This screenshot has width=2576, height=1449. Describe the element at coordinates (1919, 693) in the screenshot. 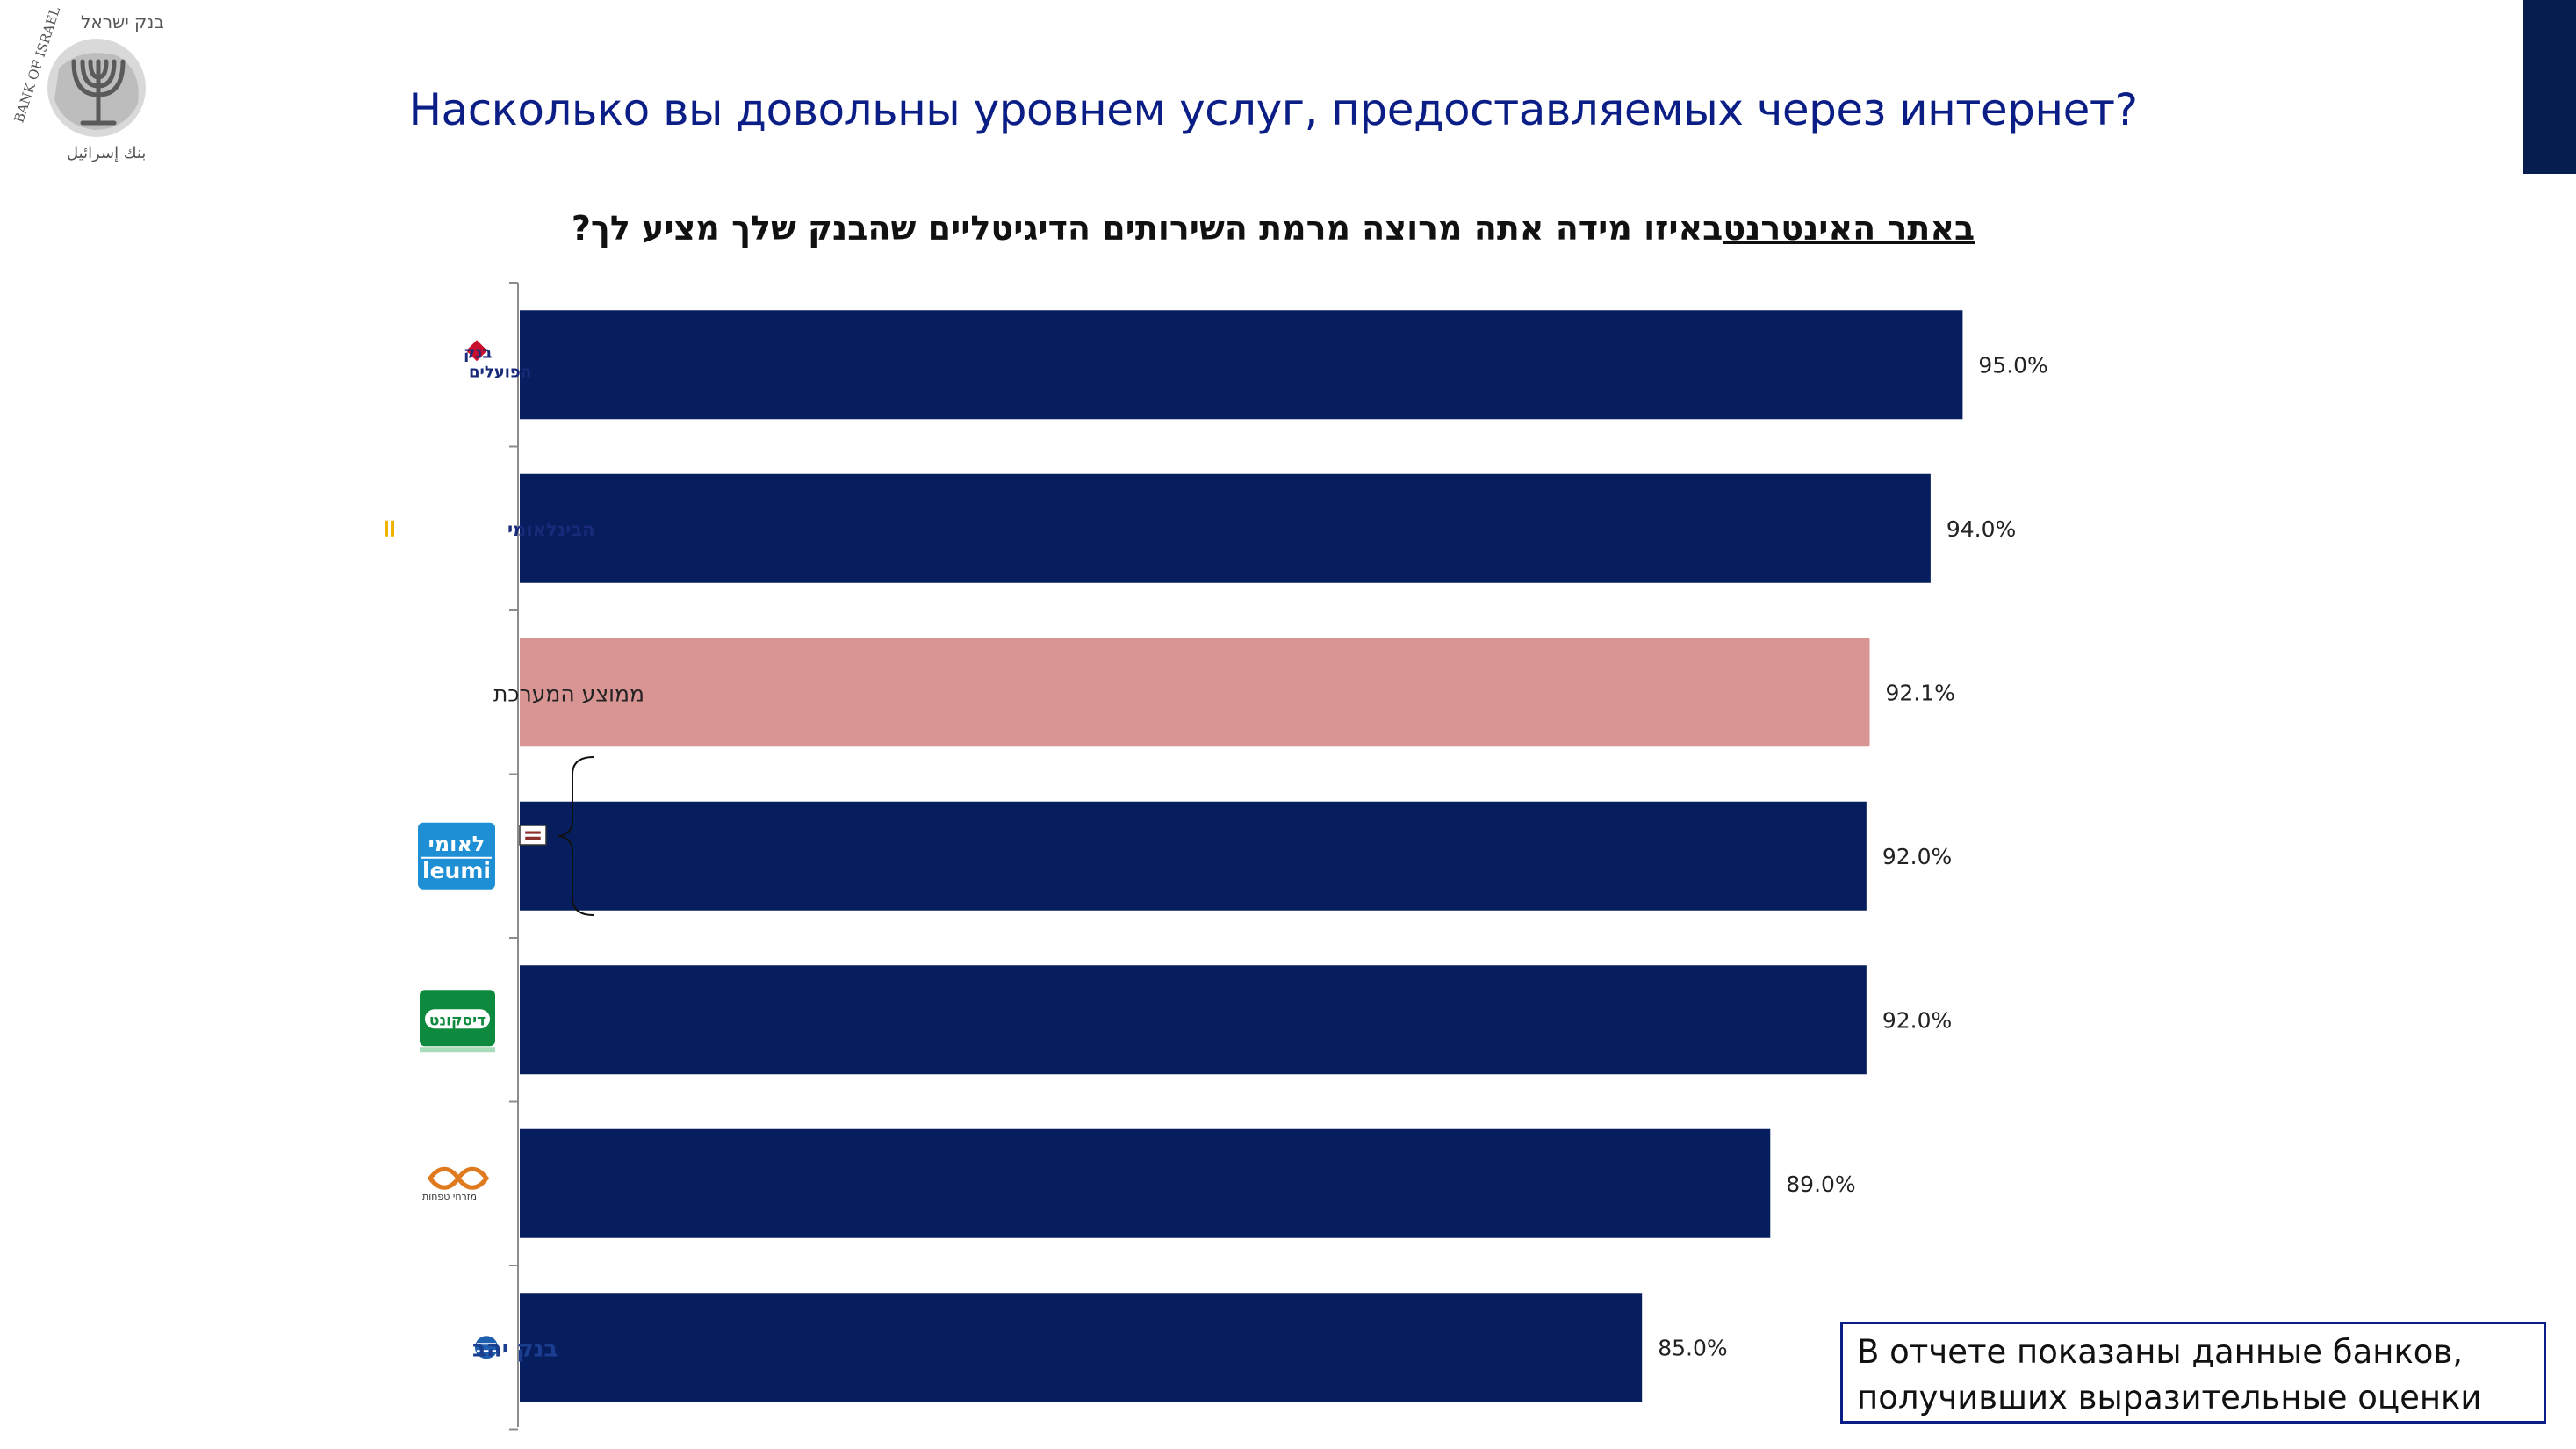

I see `value-label: 92.1%` at that location.